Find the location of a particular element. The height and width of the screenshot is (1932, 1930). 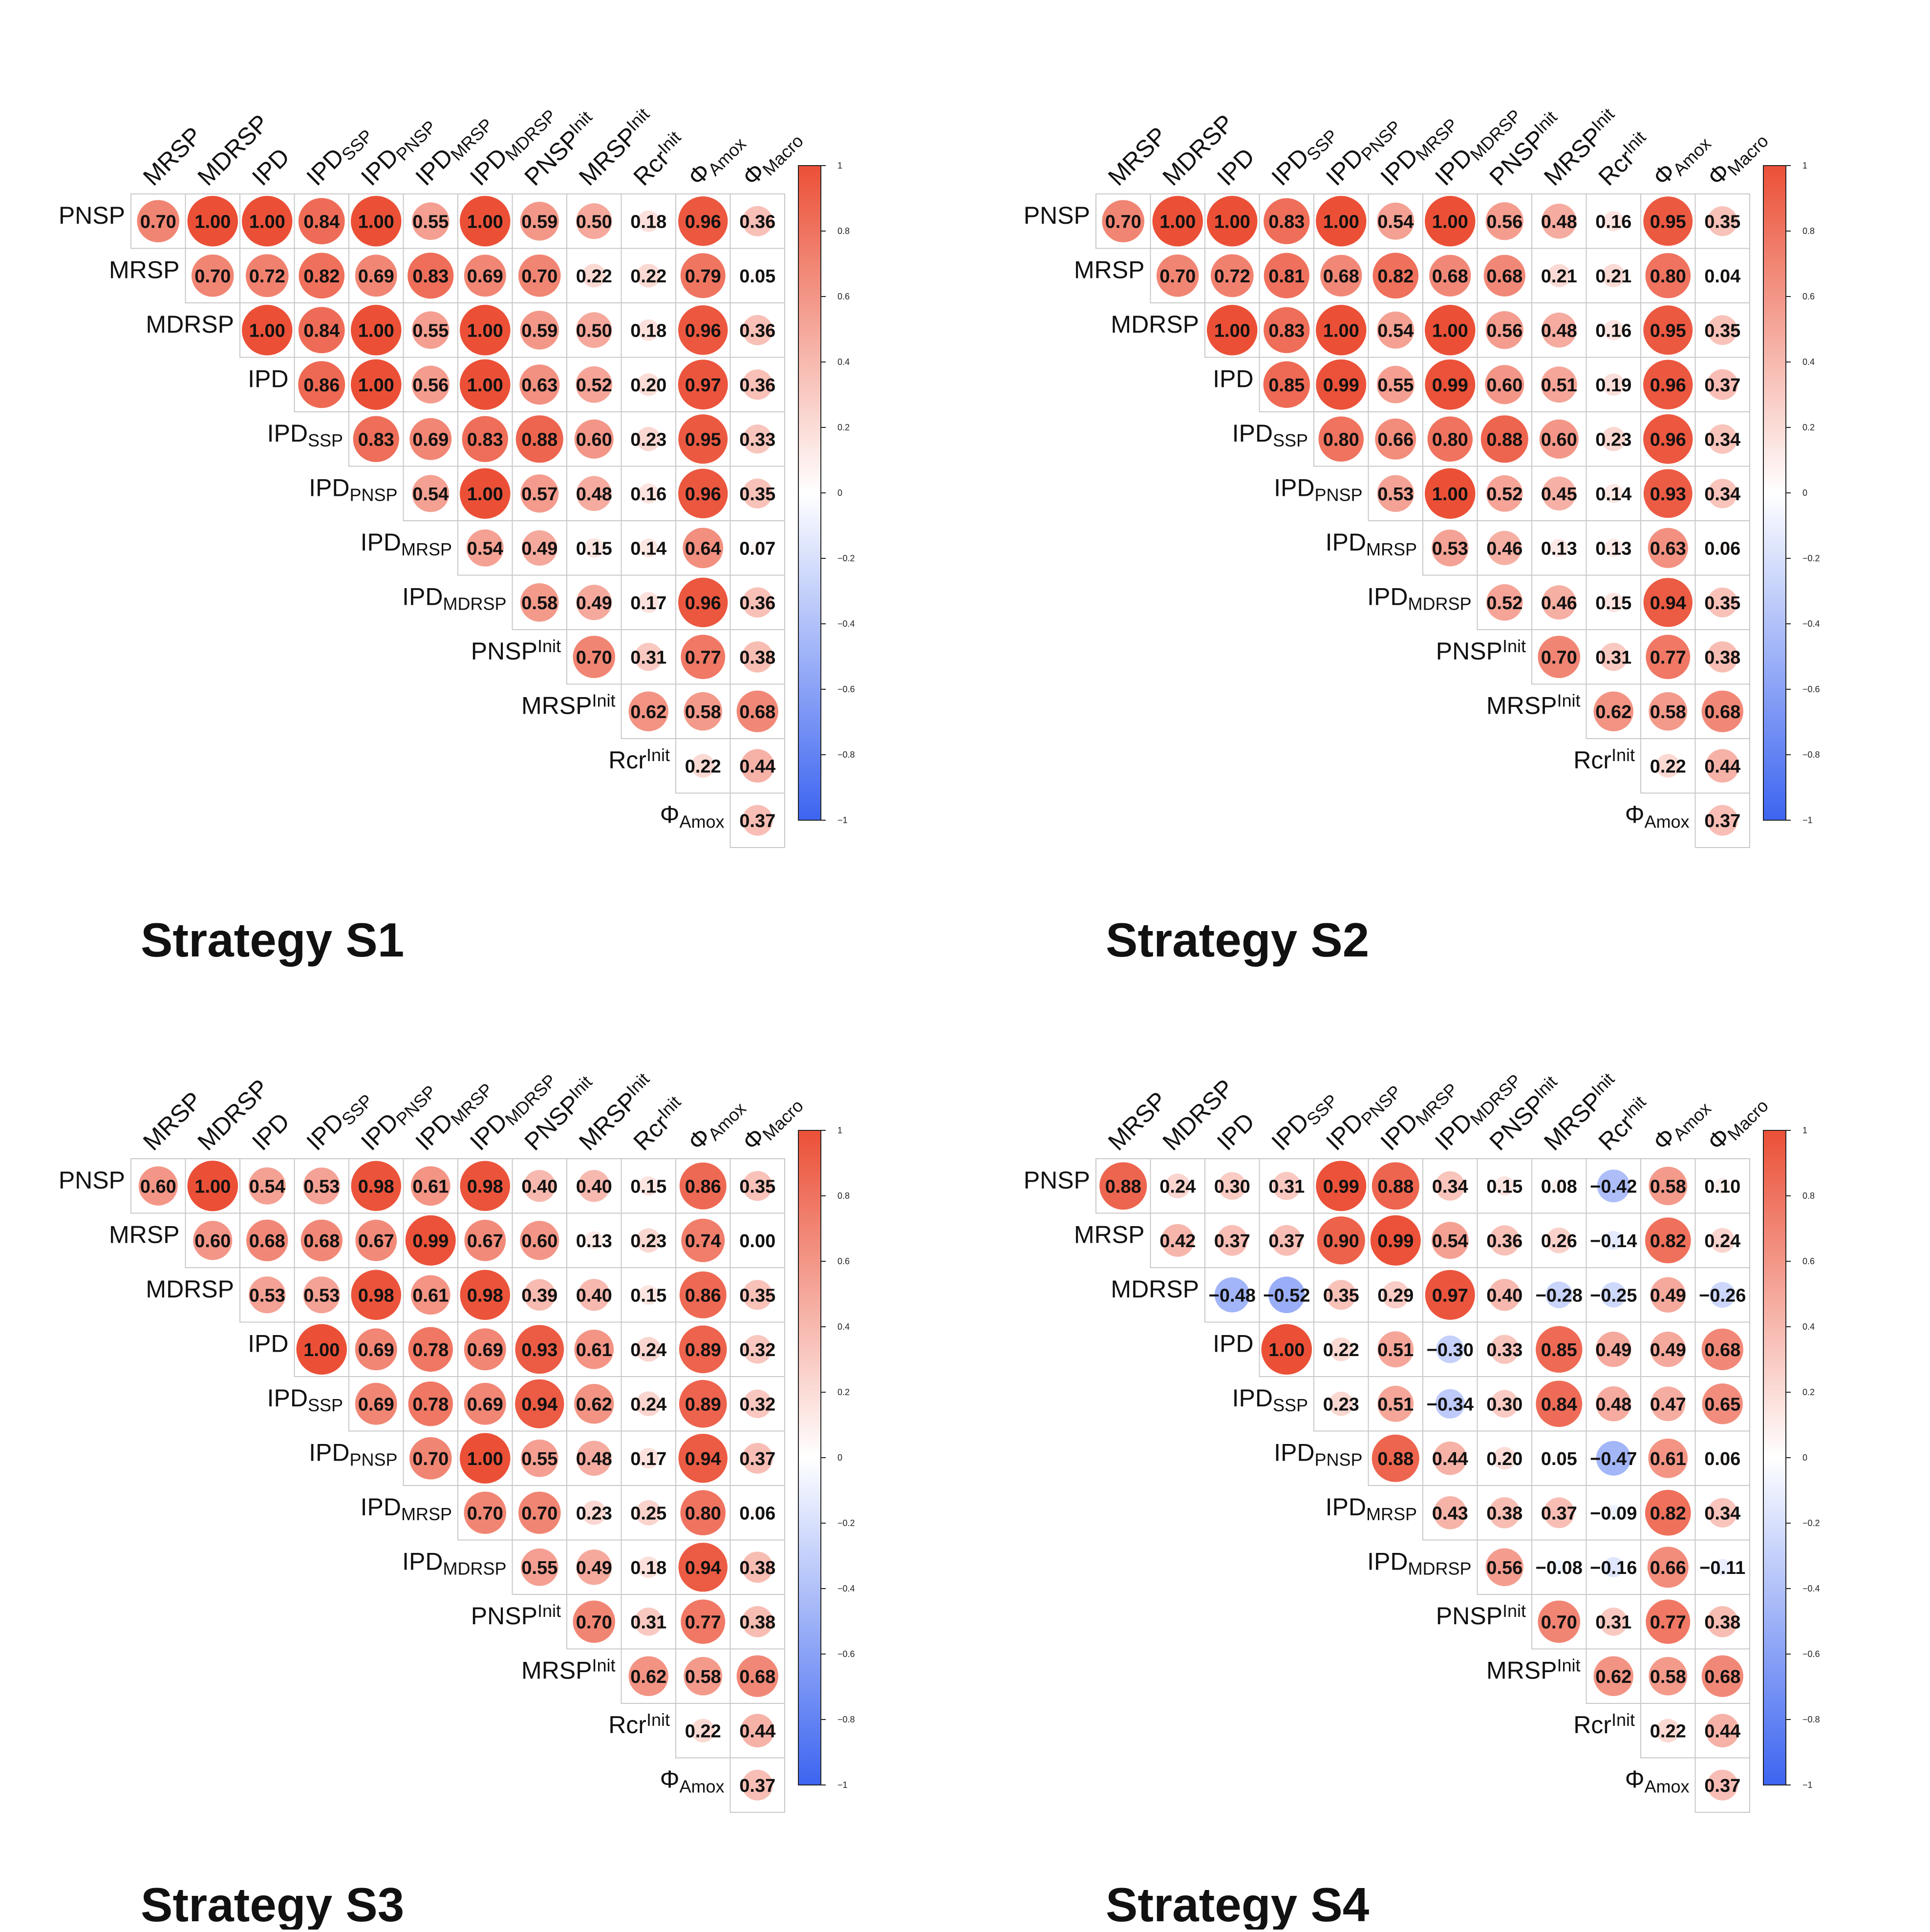

correlation-value: 0.39 is located at coordinates (539, 1295).